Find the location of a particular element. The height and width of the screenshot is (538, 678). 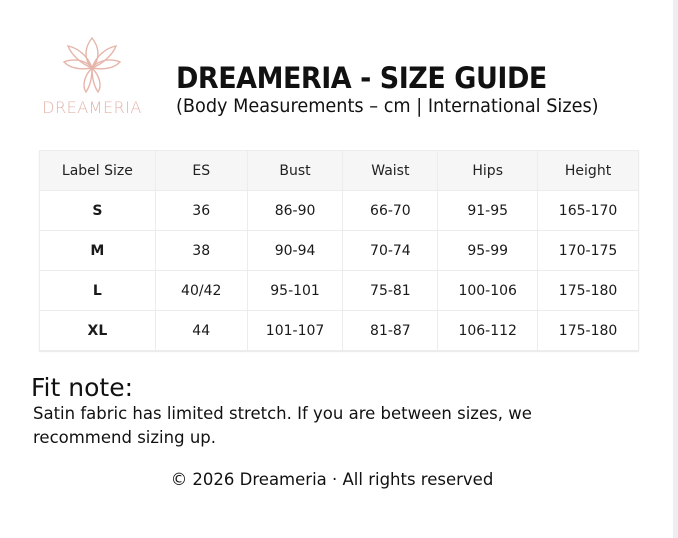

column-header: Bust is located at coordinates (295, 170).